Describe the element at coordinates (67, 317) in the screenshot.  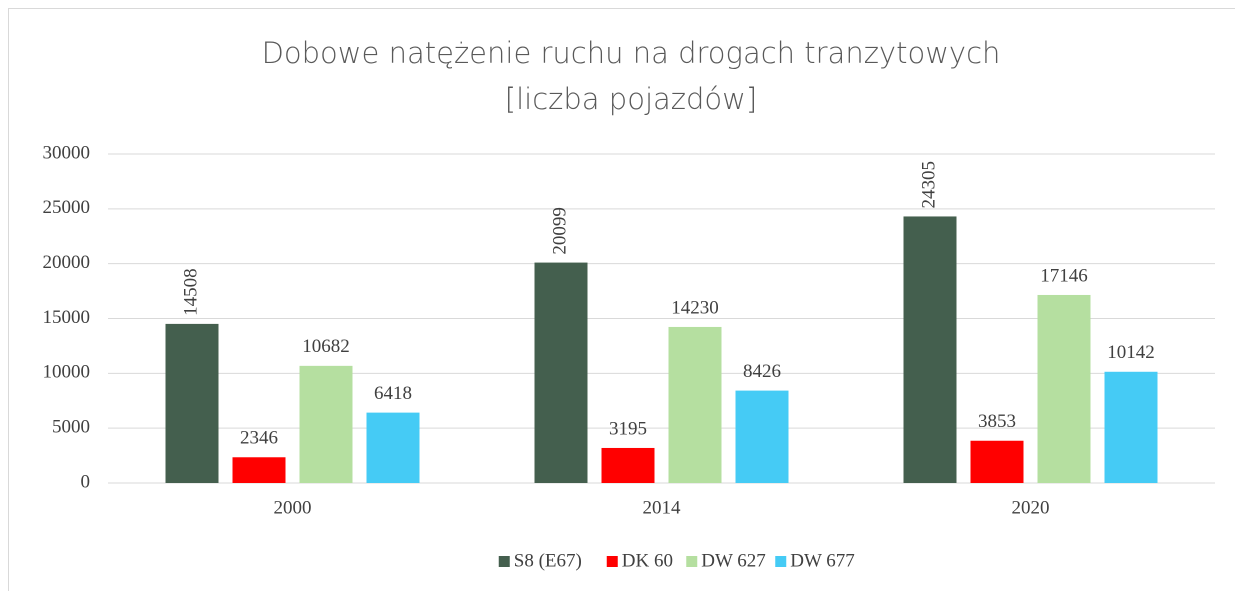
I see `y-tick-label: 15000` at that location.